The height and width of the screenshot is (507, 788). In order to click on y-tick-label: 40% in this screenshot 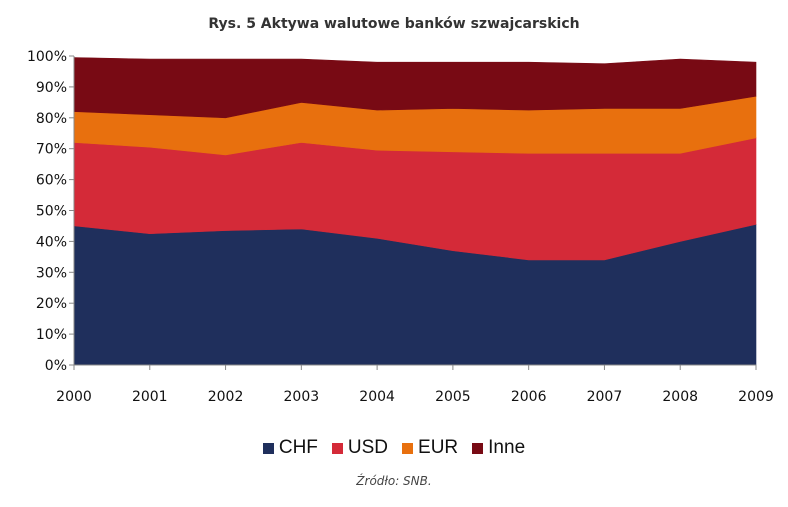, I will do `click(51, 242)`.